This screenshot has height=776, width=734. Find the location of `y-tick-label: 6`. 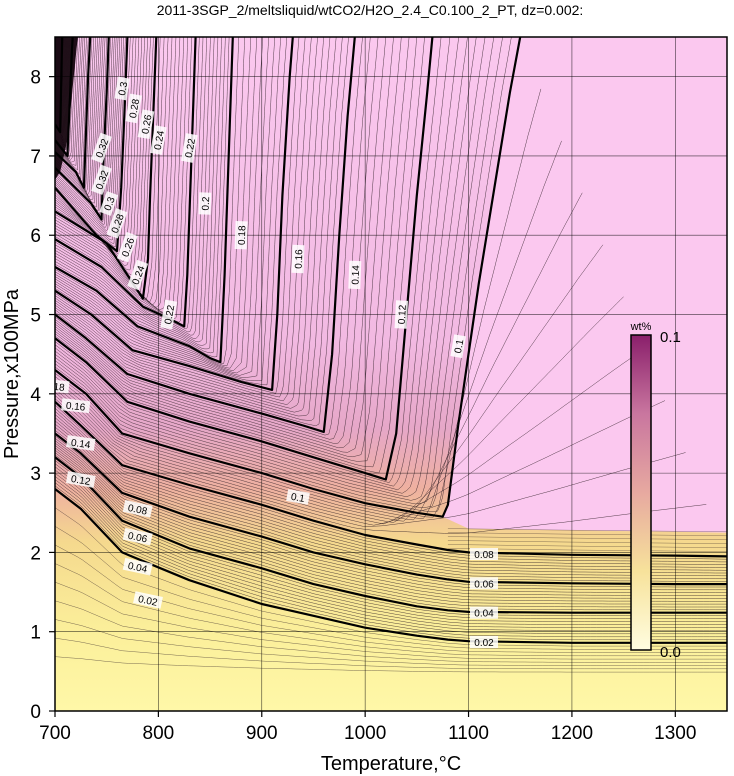

y-tick-label: 6 is located at coordinates (35, 236).